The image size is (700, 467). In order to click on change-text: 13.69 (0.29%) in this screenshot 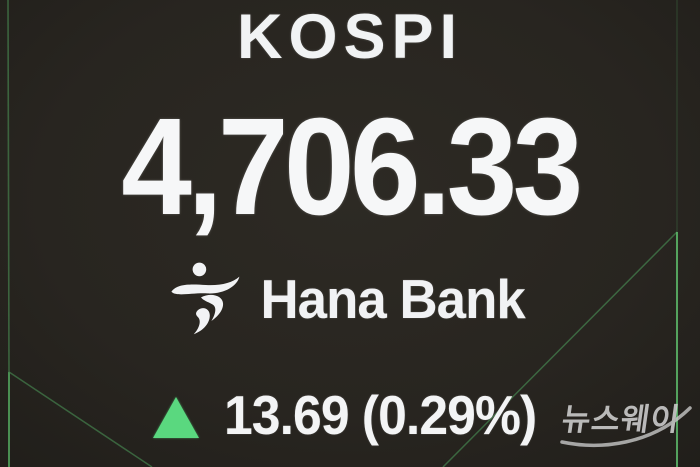, I will do `click(380, 415)`.